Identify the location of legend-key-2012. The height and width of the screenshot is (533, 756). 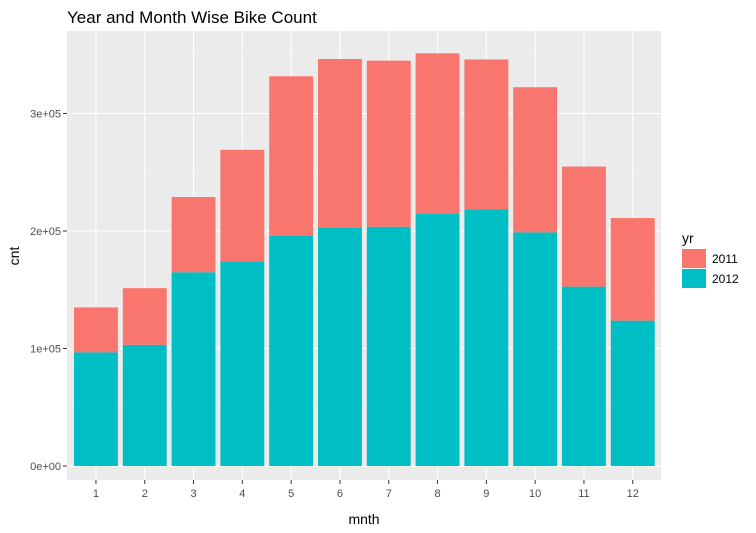
(694, 278).